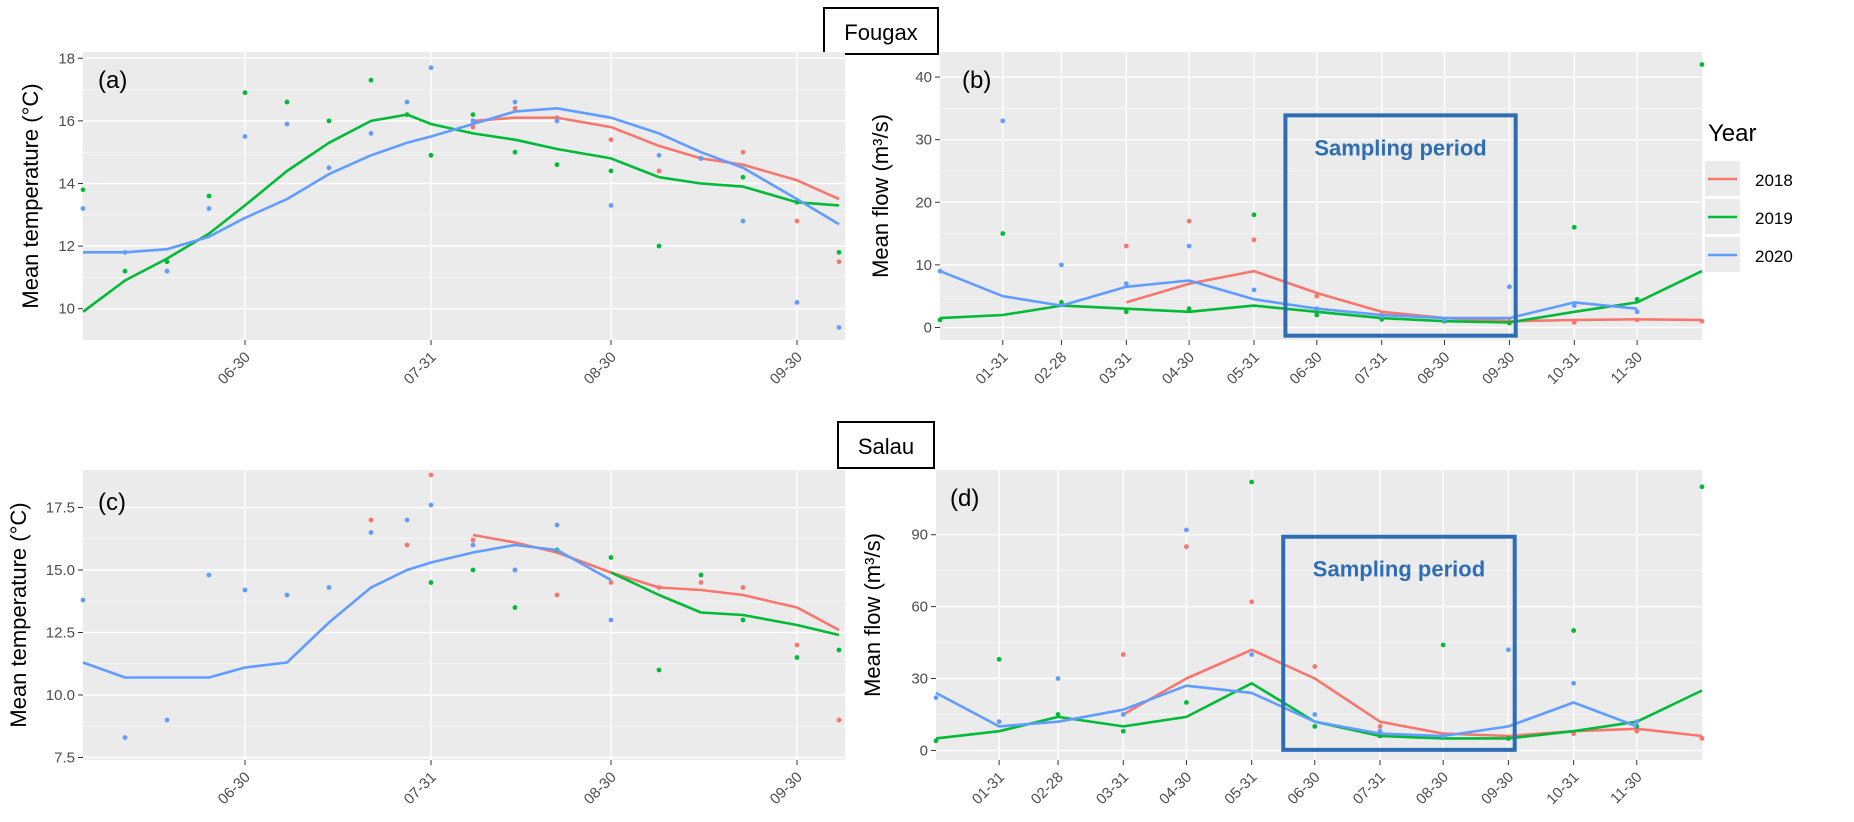 The width and height of the screenshot is (1854, 822). I want to click on y-tick-label: 10, so click(923, 265).